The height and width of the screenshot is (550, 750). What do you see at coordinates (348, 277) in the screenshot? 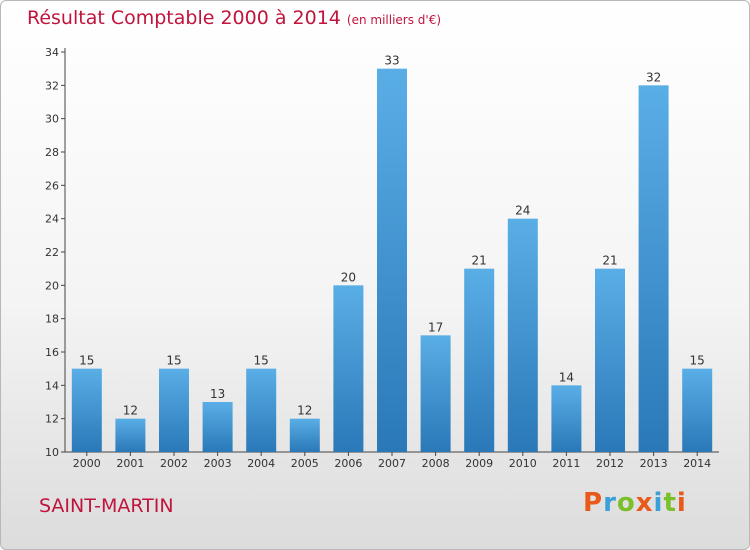
I see `data-label: 20` at bounding box center [348, 277].